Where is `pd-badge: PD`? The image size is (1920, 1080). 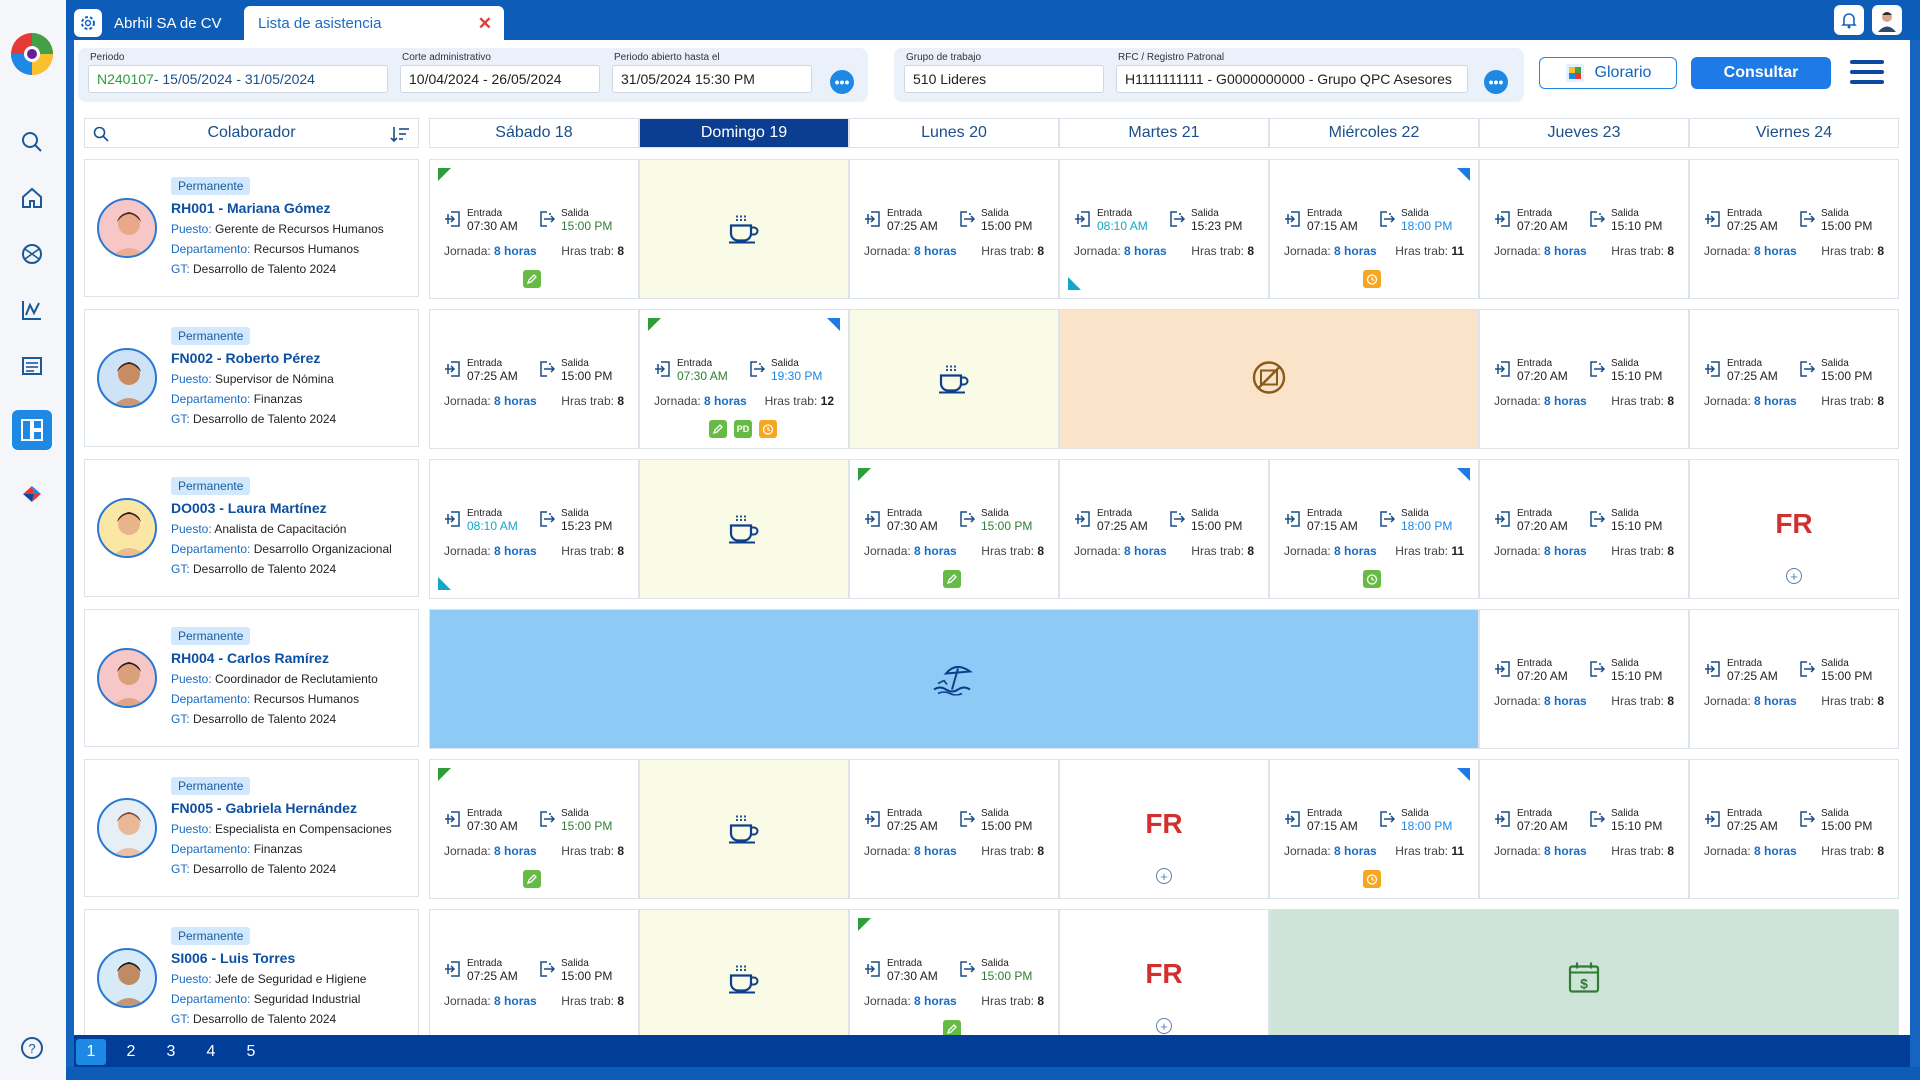
pd-badge: PD is located at coordinates (743, 429).